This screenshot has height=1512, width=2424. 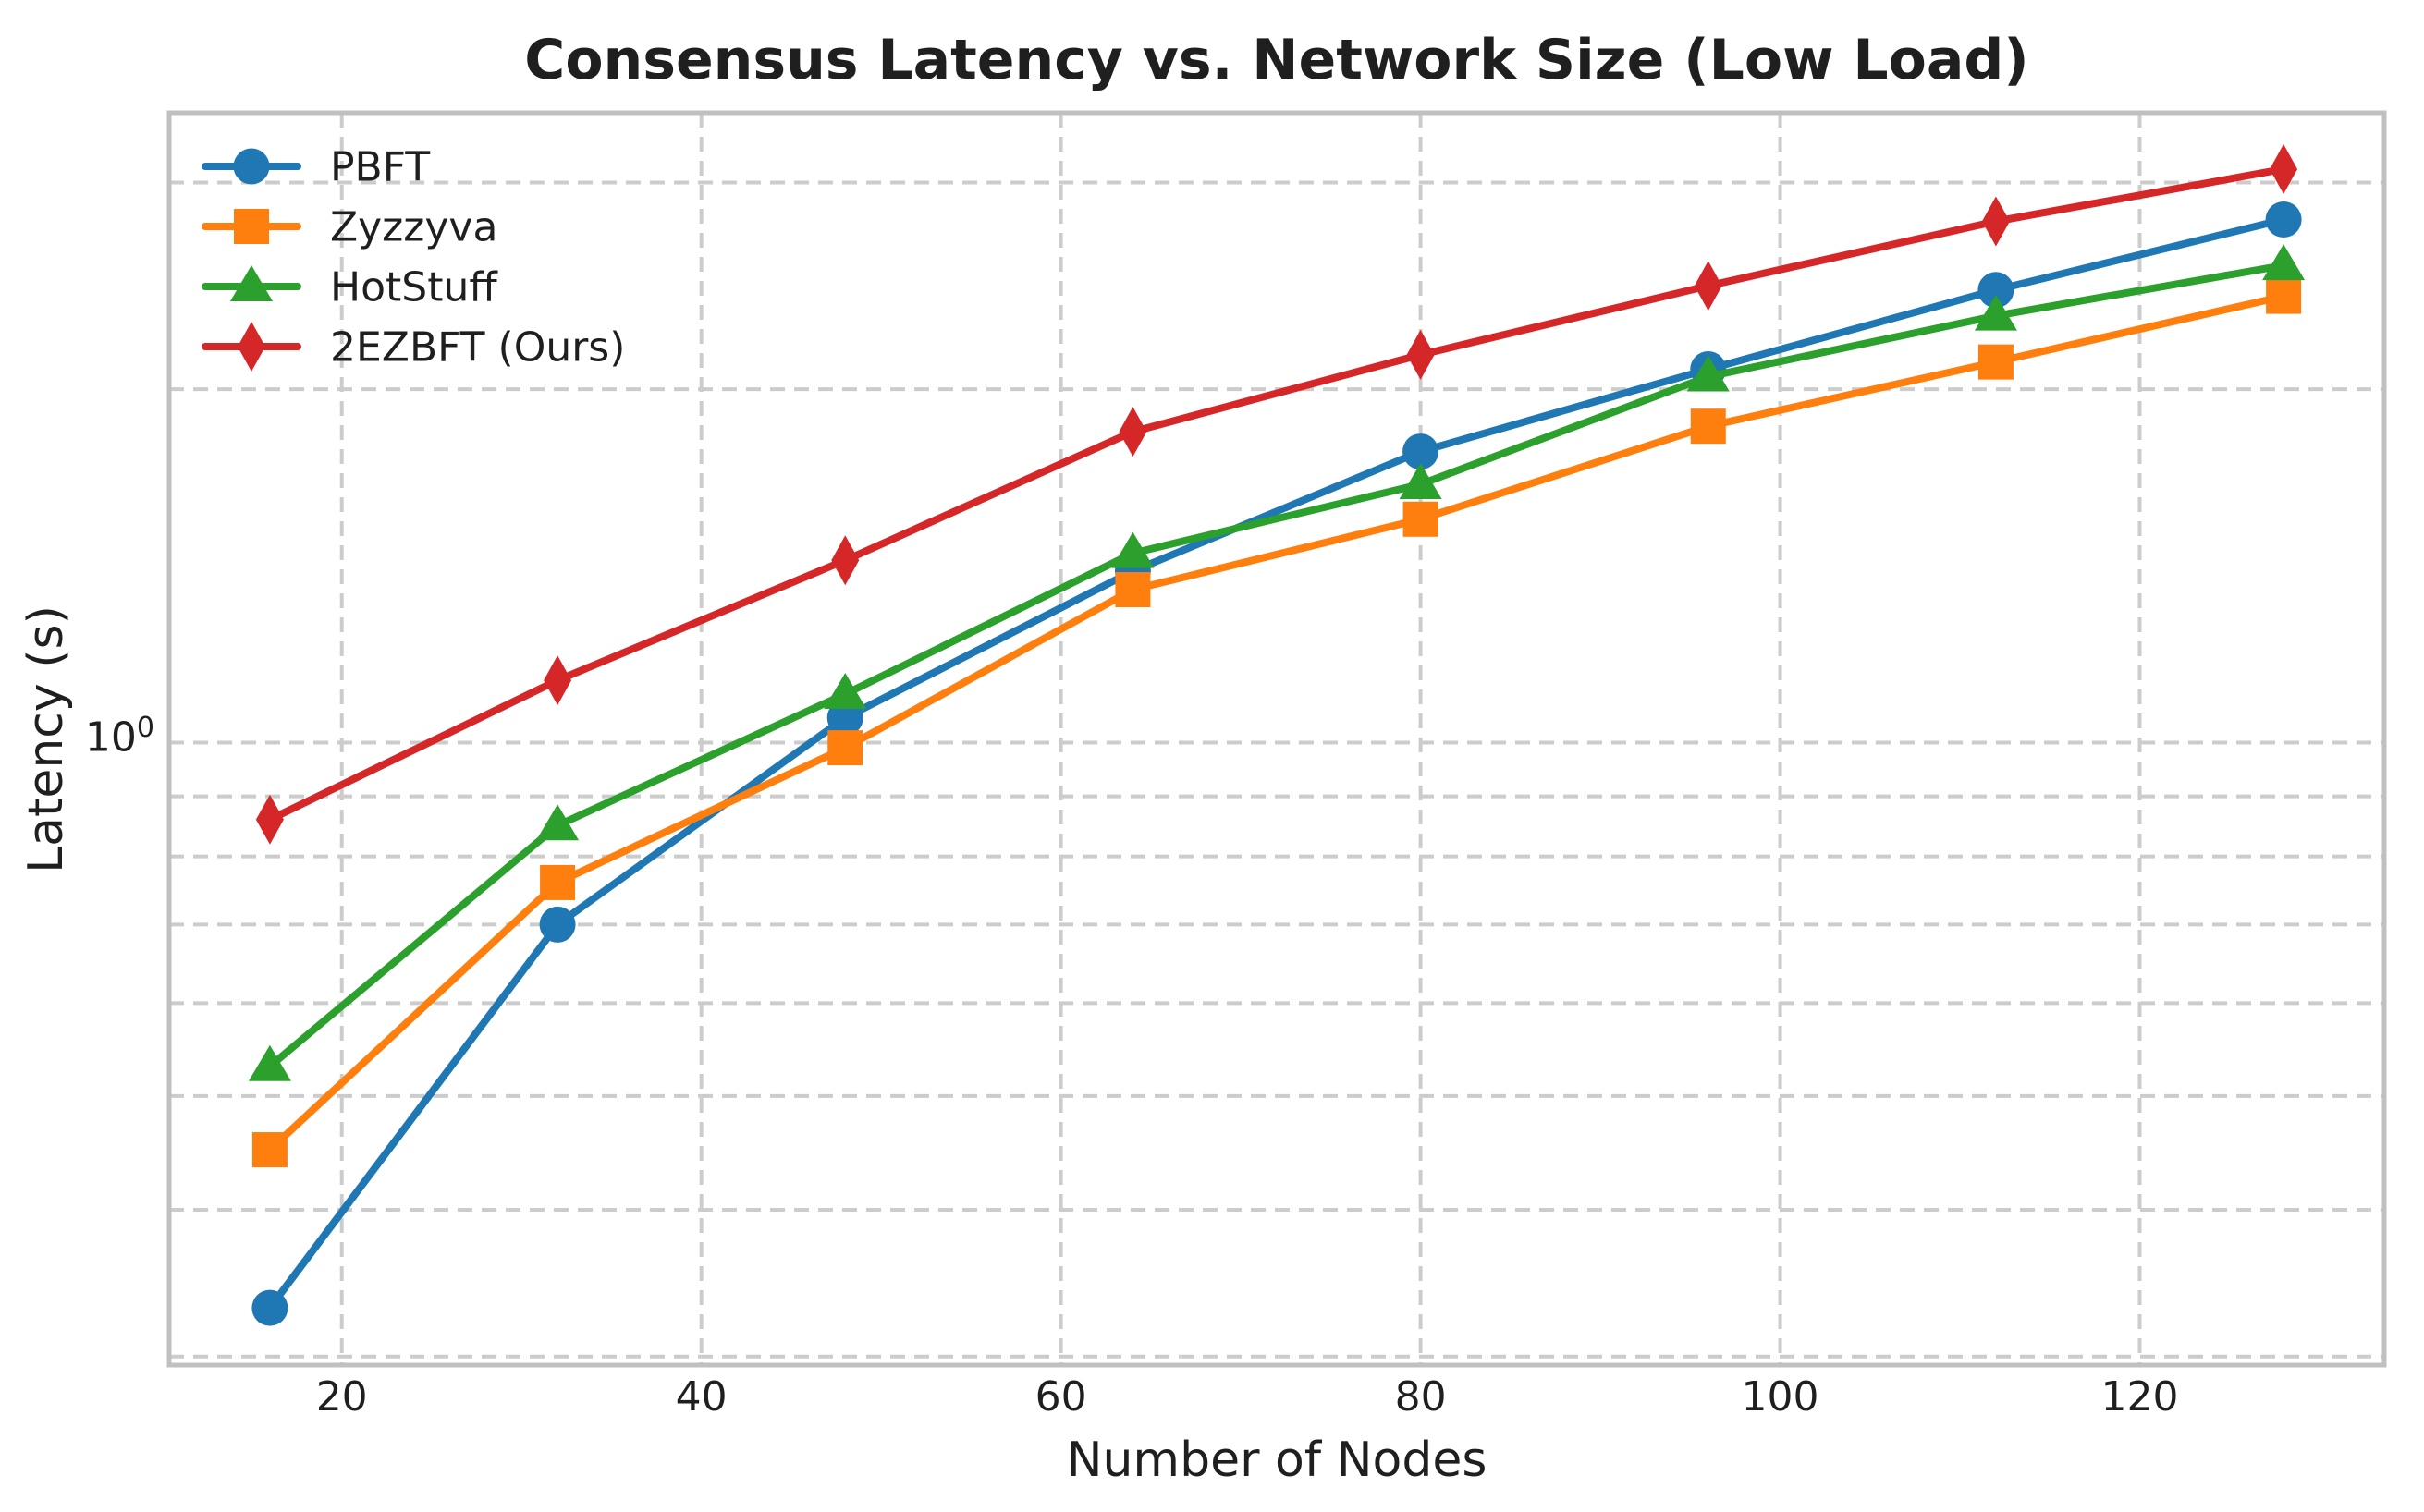 I want to click on legend-label: PBFT, so click(x=380, y=167).